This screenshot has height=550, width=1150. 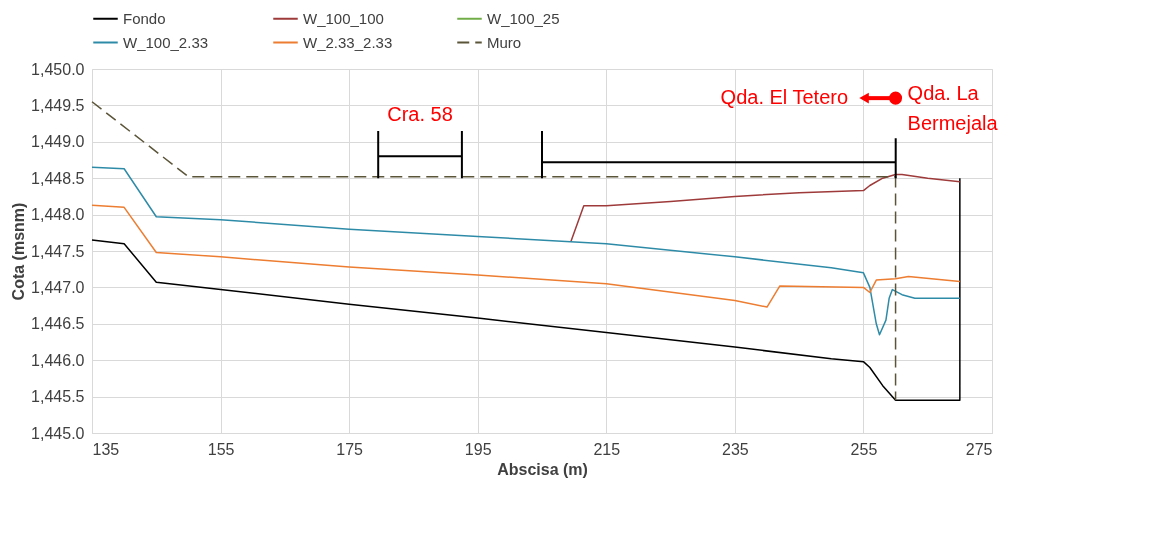 I want to click on x-tick-label: 255, so click(x=864, y=449).